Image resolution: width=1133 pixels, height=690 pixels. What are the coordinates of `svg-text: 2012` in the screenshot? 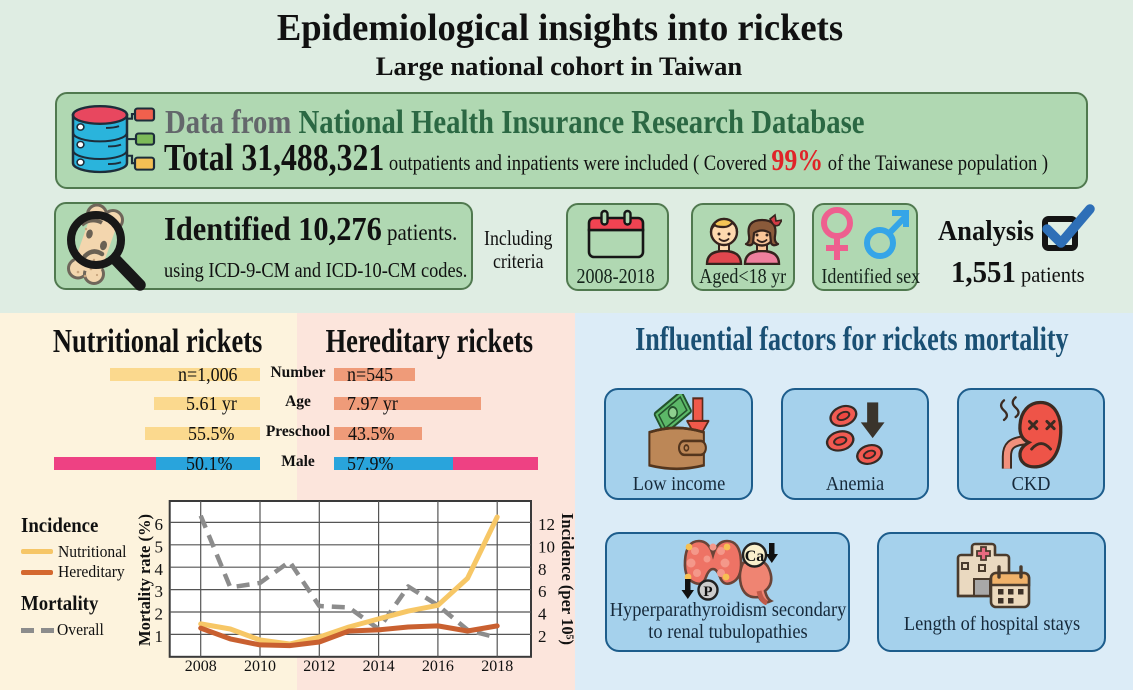 It's located at (319, 666).